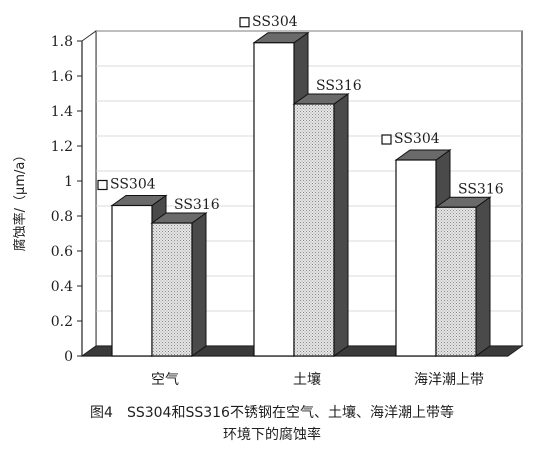  I want to click on y-tick-label: 0.4, so click(62, 287).